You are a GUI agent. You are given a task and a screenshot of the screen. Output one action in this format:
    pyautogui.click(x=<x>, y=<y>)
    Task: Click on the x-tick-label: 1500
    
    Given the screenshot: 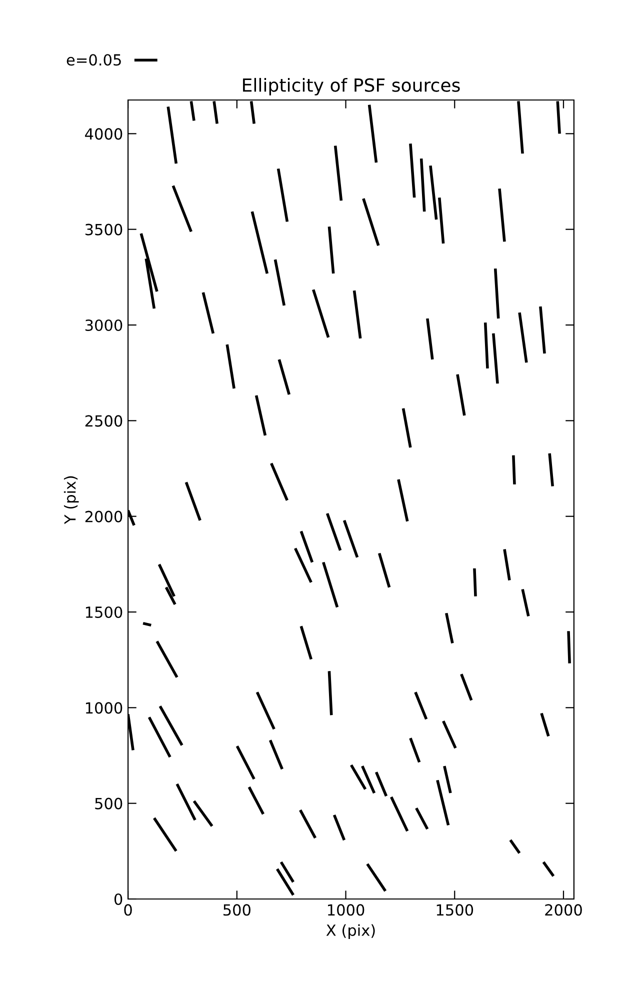 What is the action you would take?
    pyautogui.click(x=455, y=910)
    